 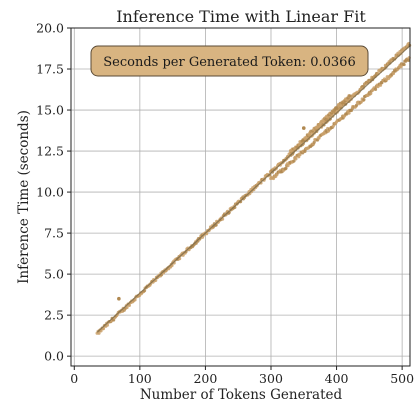 I want to click on annotation-box: Seconds per Generated Token: 0.0366, so click(x=229, y=61).